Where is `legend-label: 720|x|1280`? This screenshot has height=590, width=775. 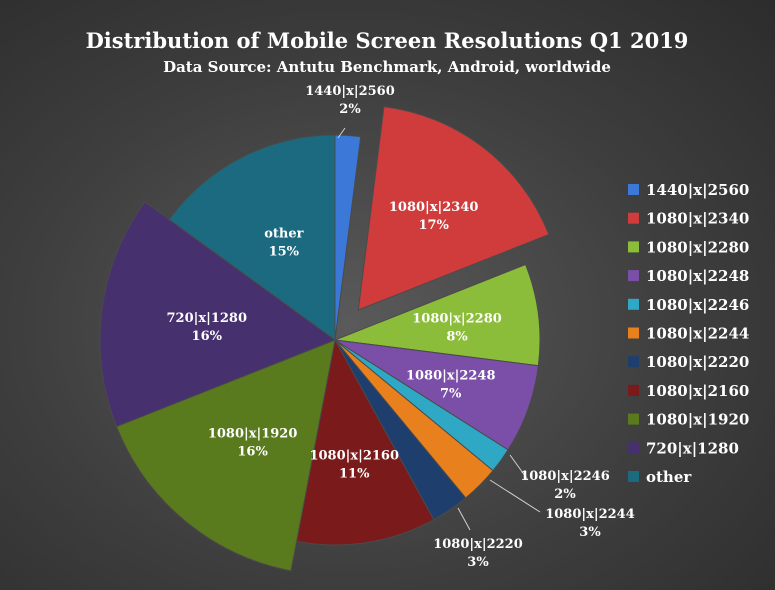 legend-label: 720|x|1280 is located at coordinates (692, 448).